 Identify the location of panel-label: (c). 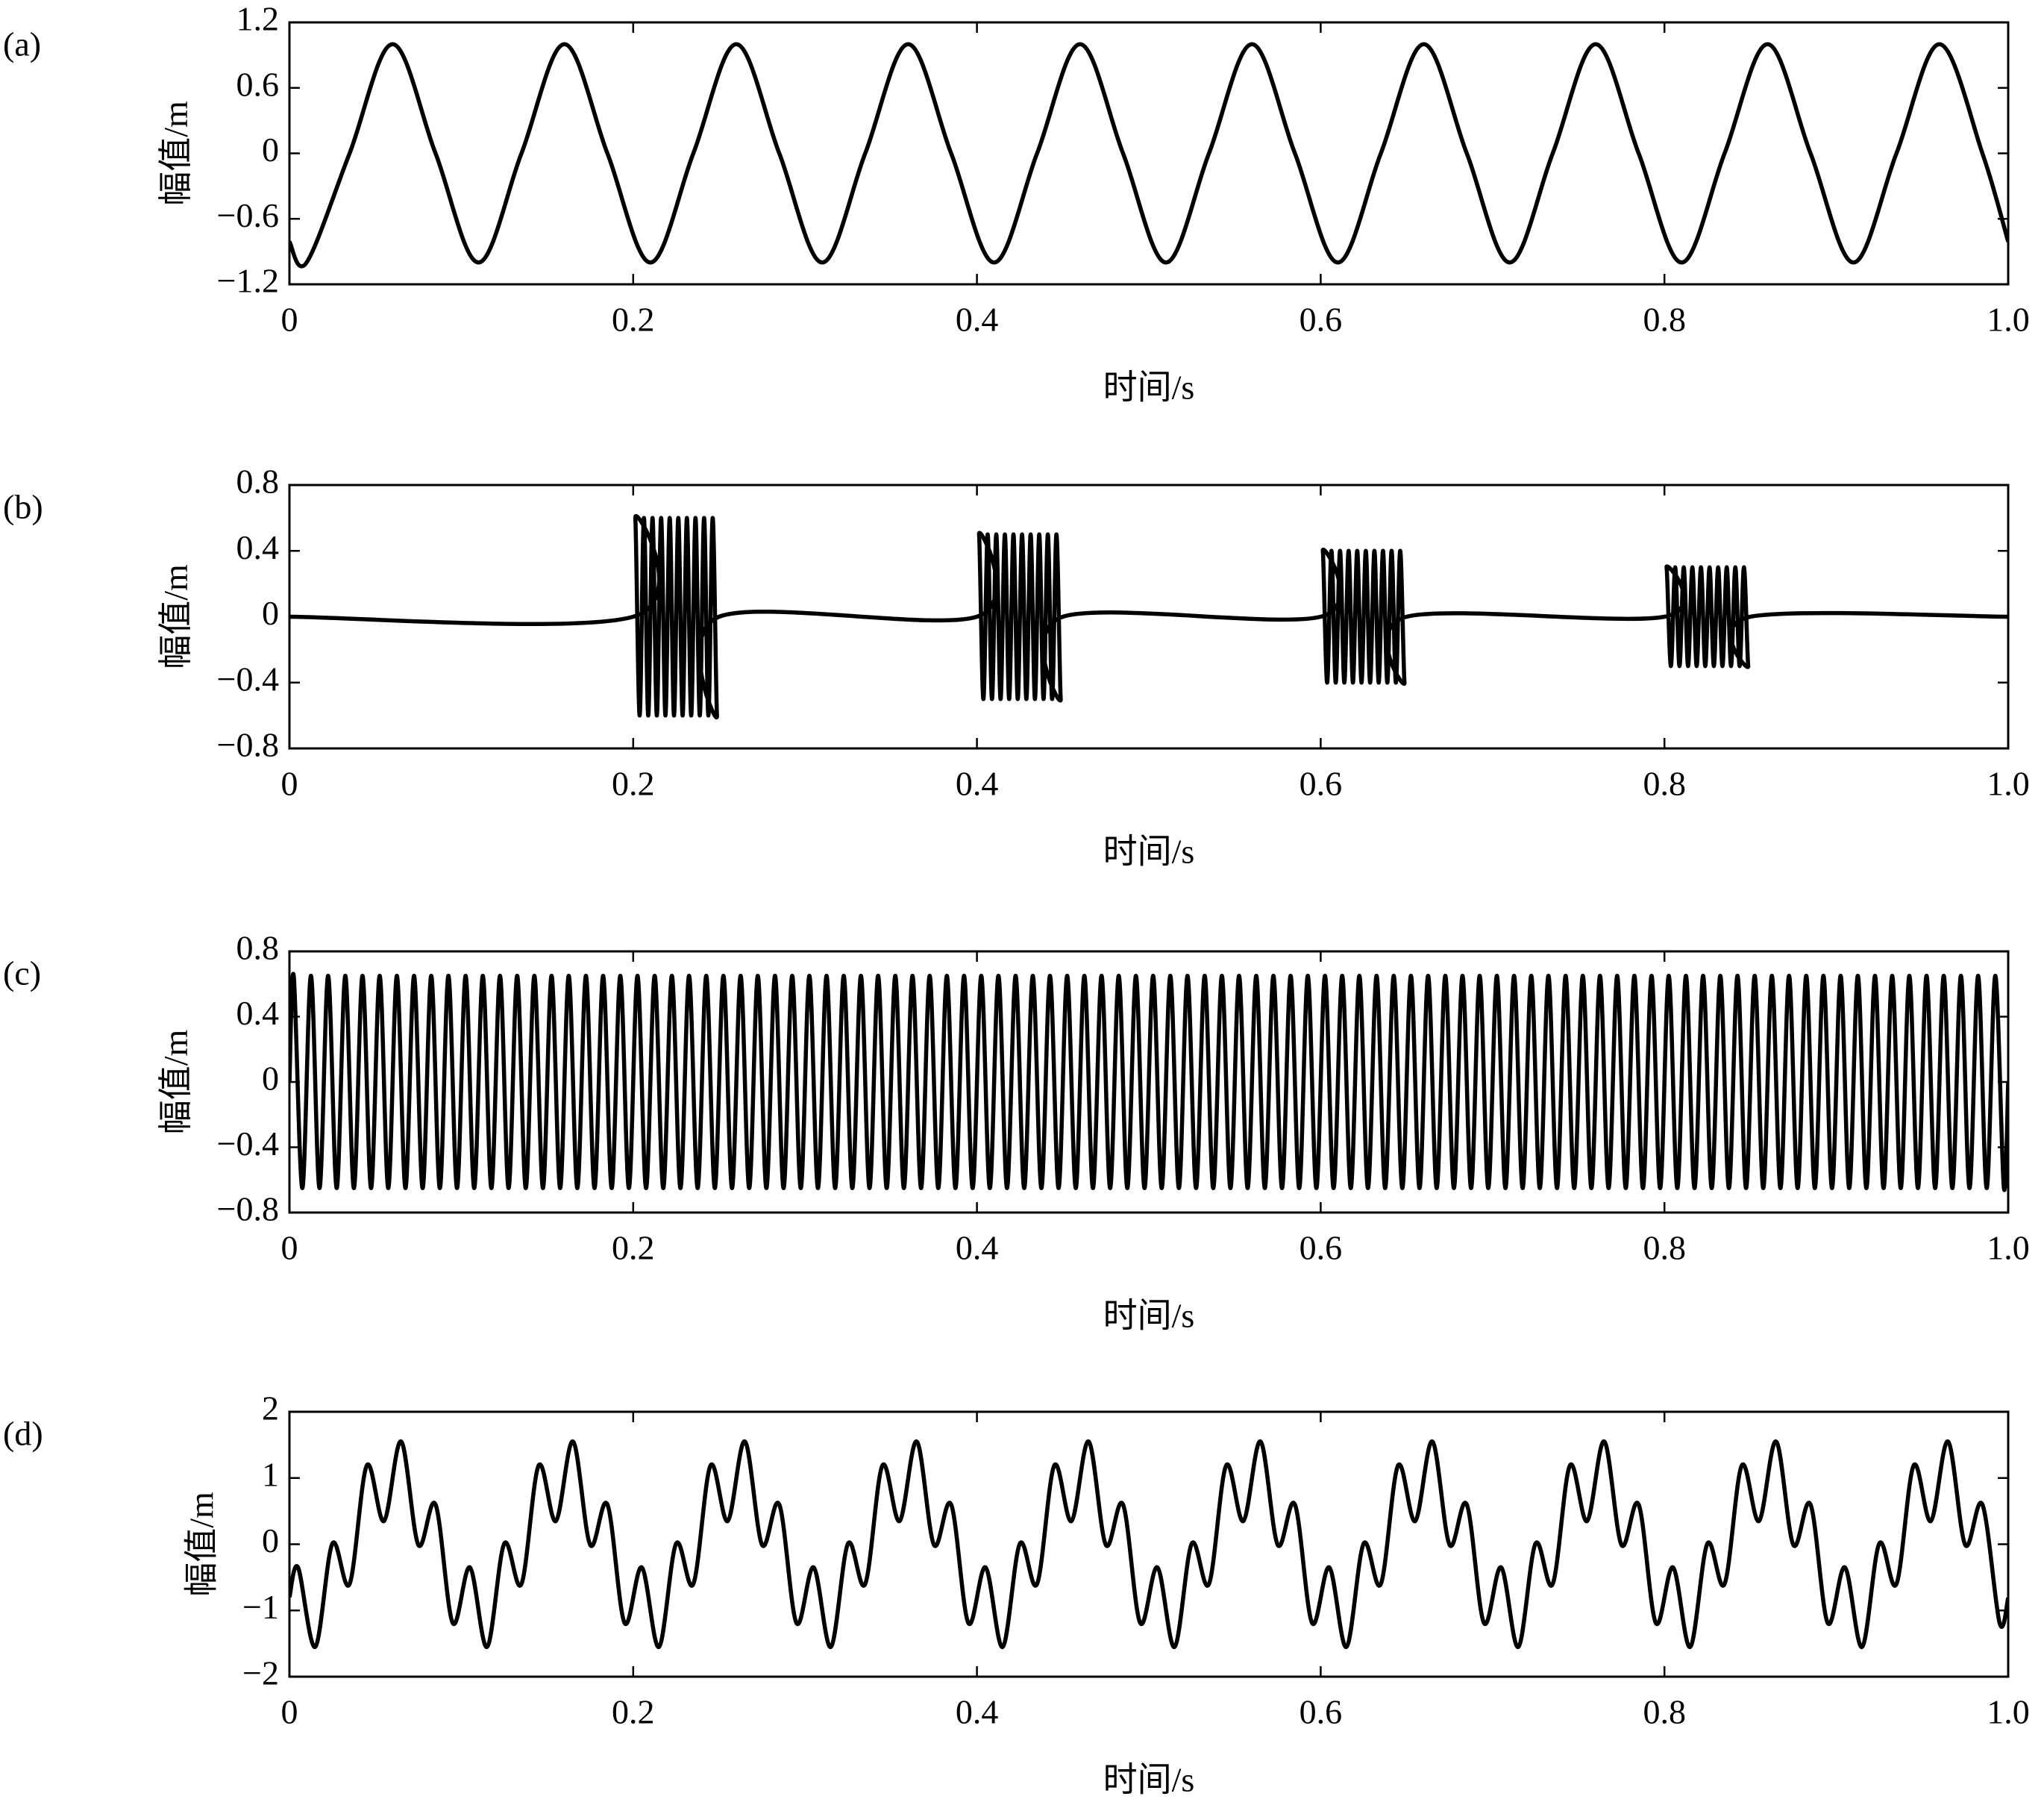
(22, 973).